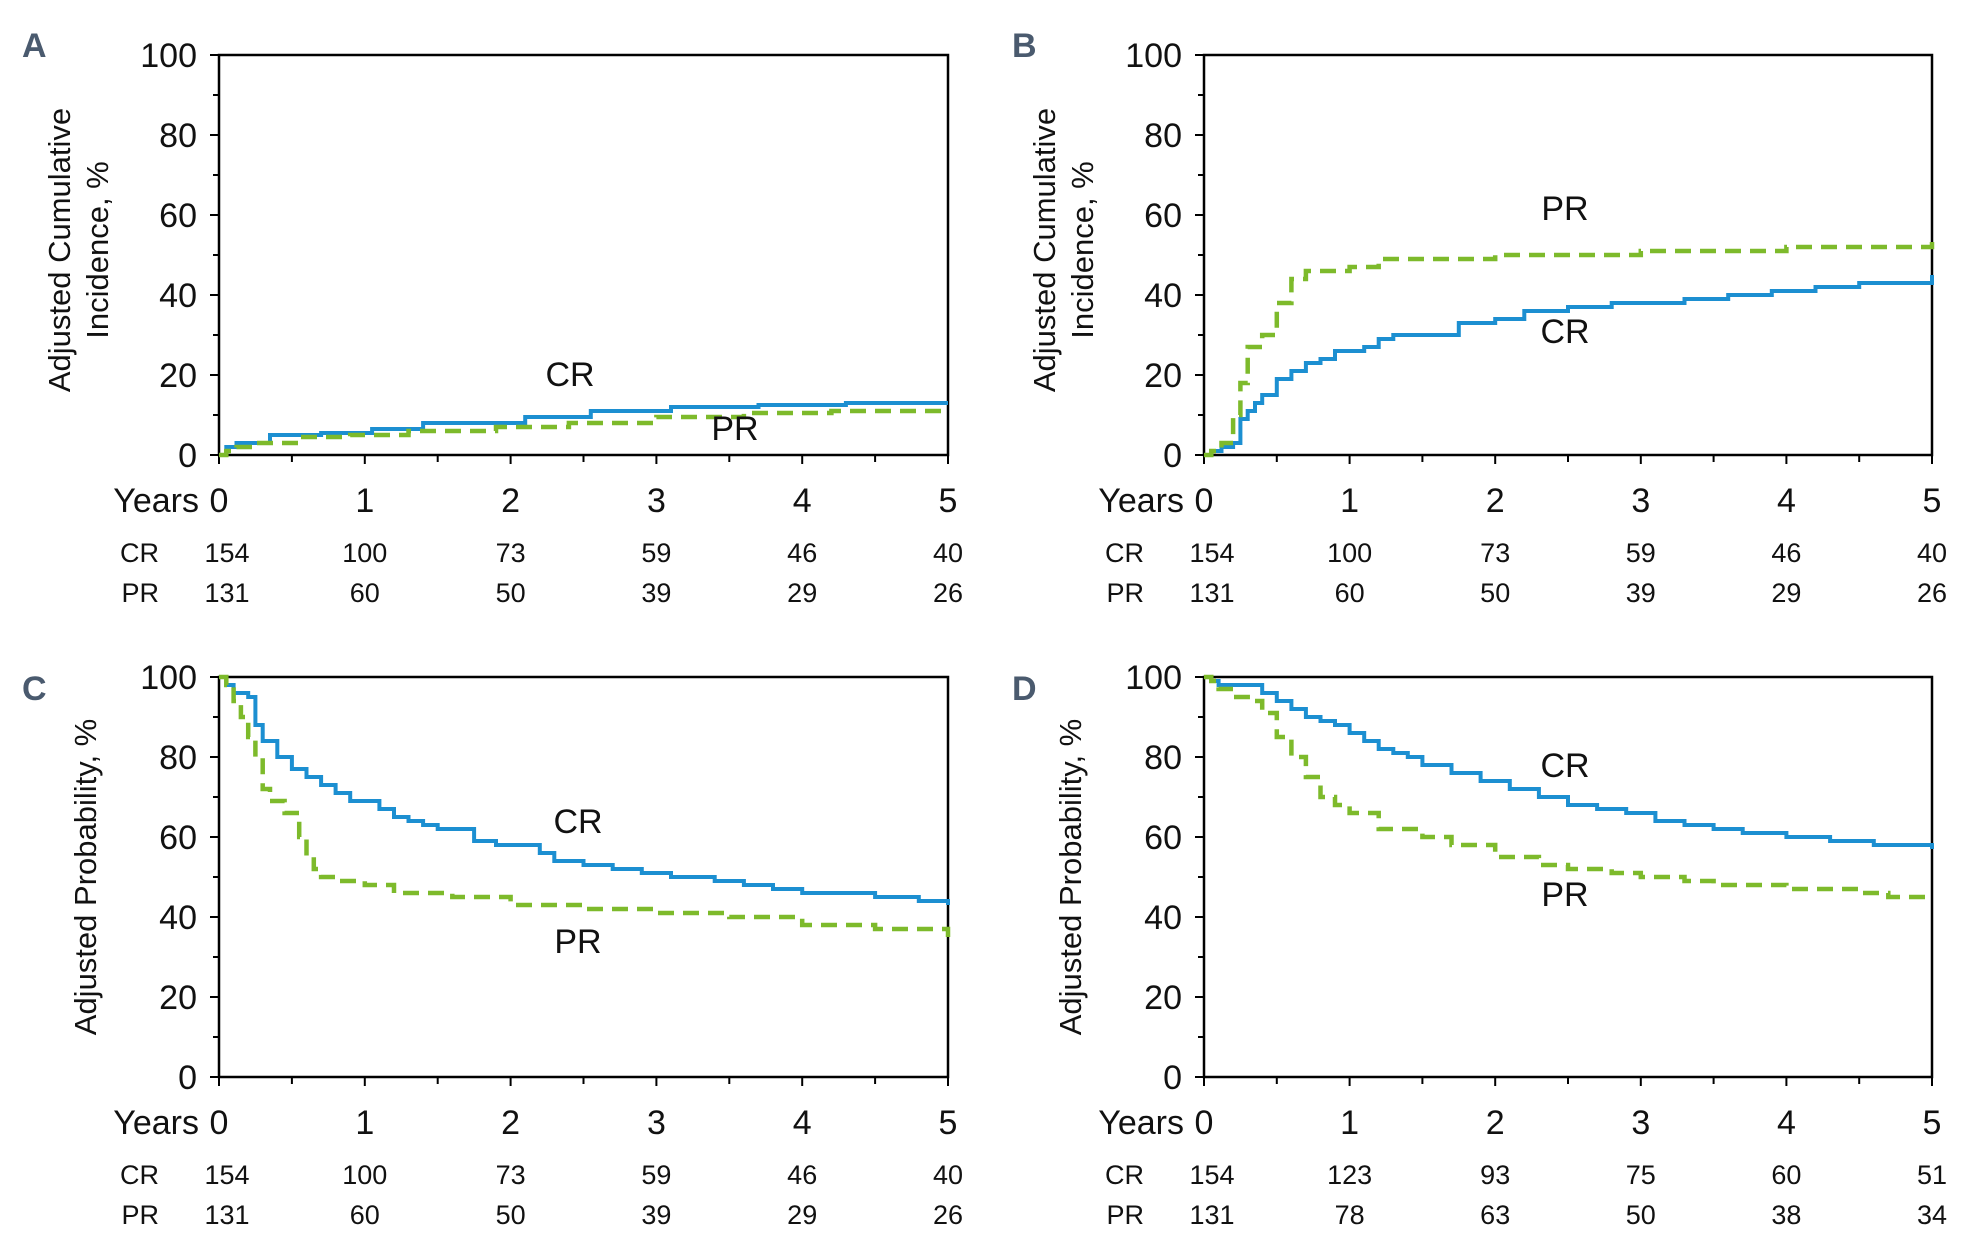 This screenshot has height=1233, width=1962. What do you see at coordinates (1349, 1175) in the screenshot?
I see `risk-value: 123` at bounding box center [1349, 1175].